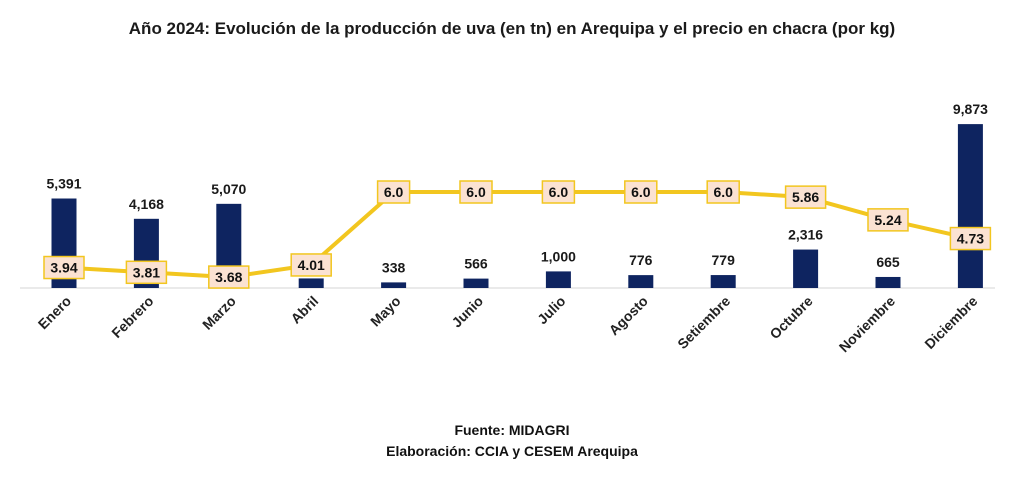 This screenshot has width=1024, height=493. I want to click on x-tick-label: Febrero, so click(132, 317).